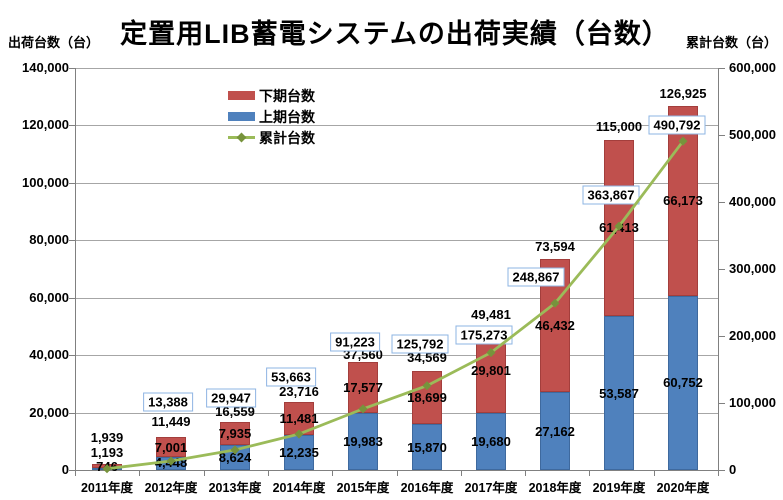 The width and height of the screenshot is (783, 500). Describe the element at coordinates (299, 418) in the screenshot. I see `data-label-second-half: 11,481` at that location.